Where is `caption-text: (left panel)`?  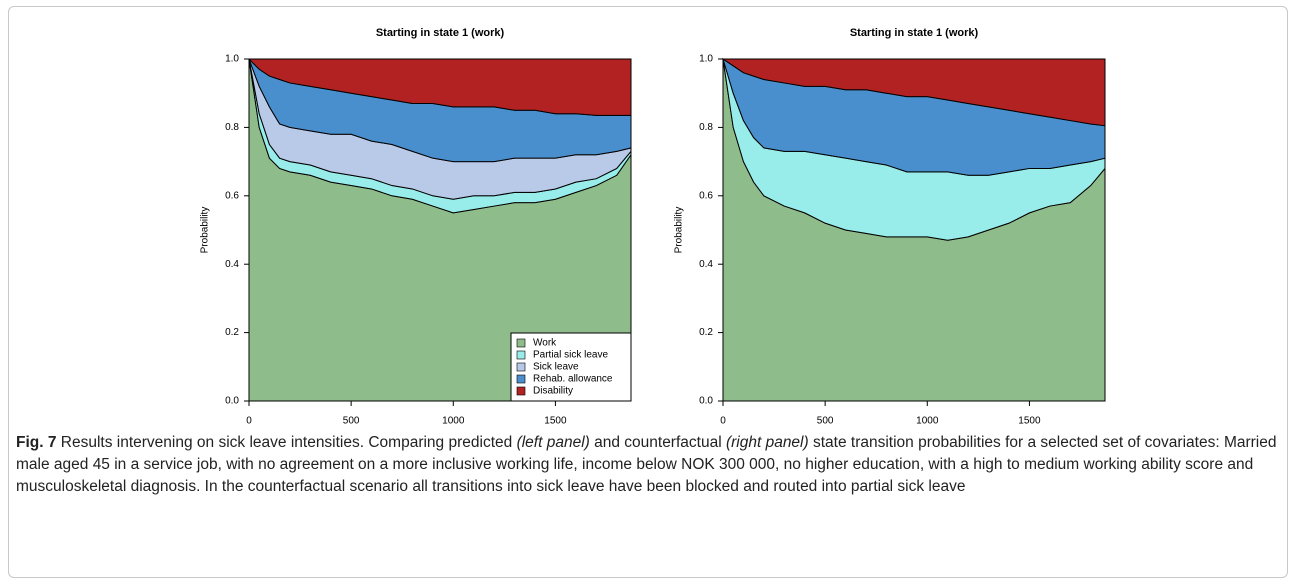 caption-text: (left panel) is located at coordinates (553, 442).